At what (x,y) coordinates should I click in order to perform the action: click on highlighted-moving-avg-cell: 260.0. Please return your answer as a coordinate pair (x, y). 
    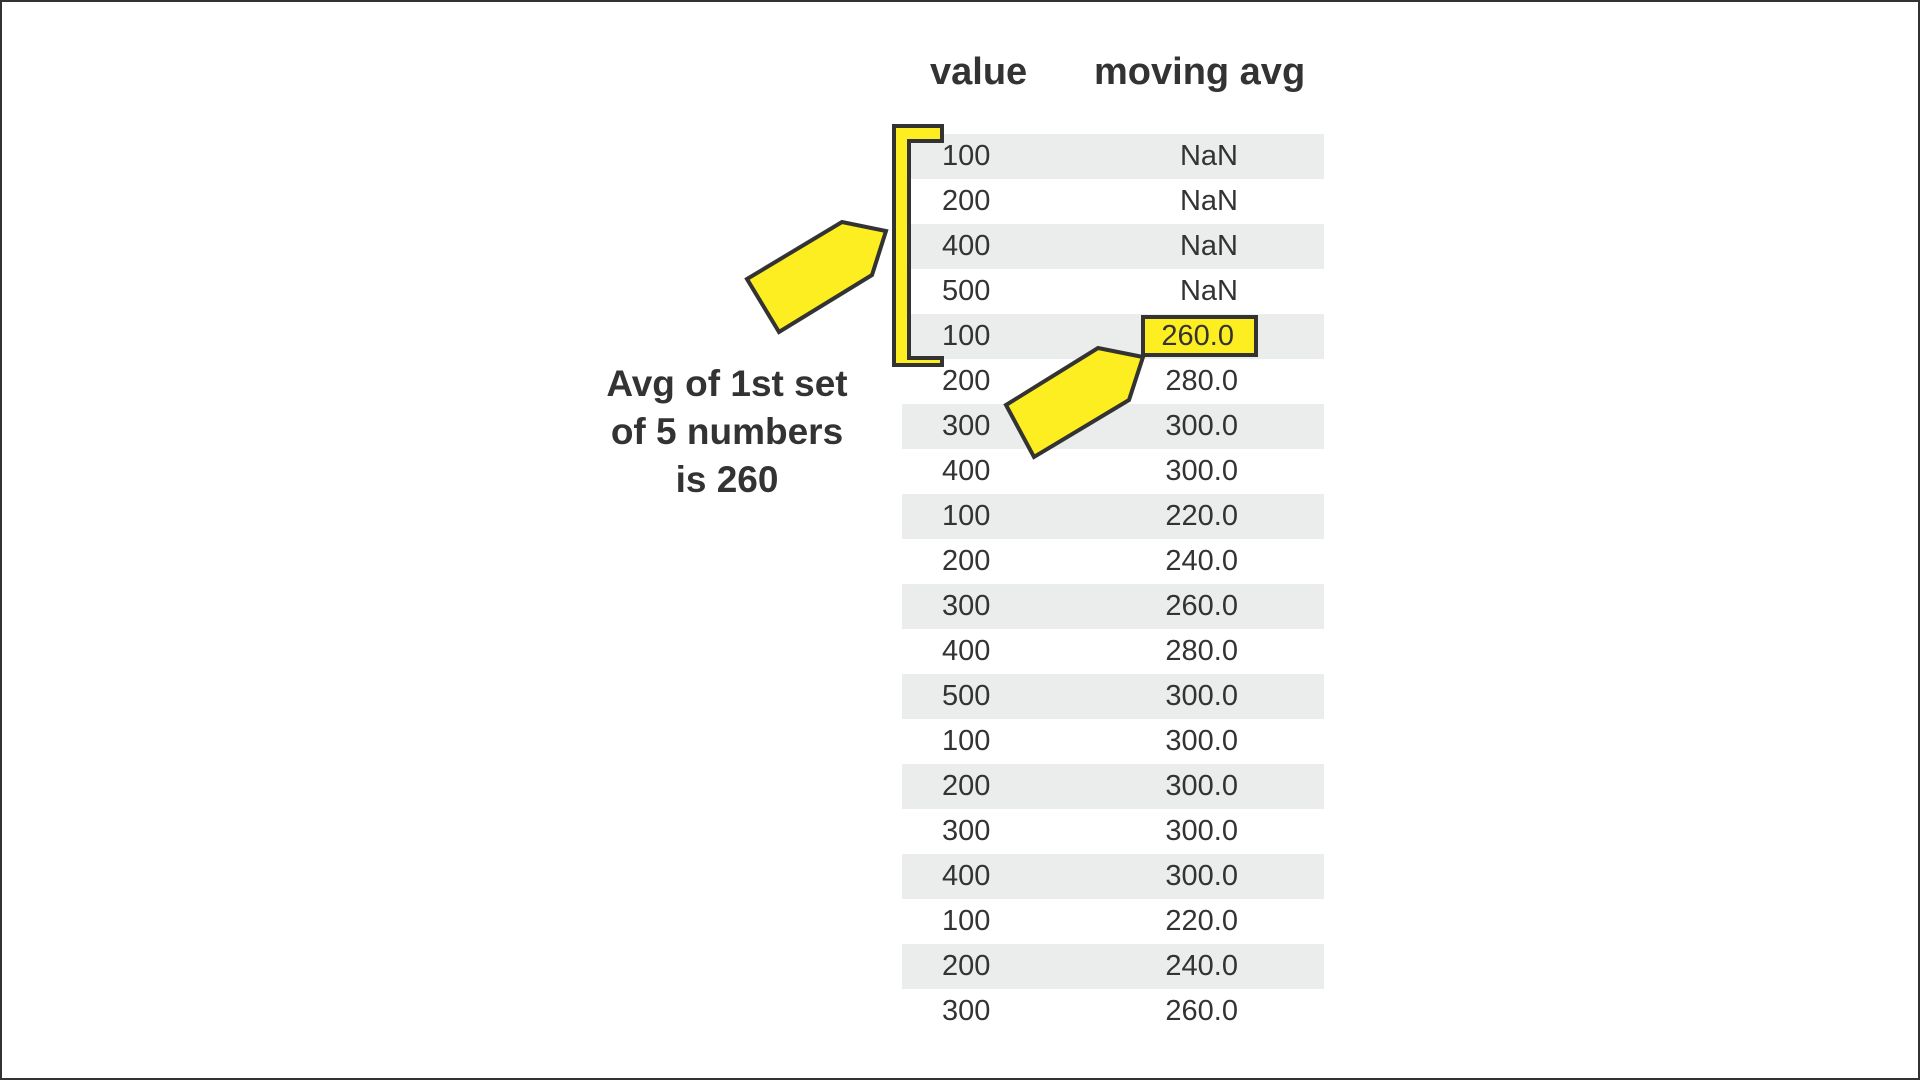
    Looking at the image, I should click on (1199, 336).